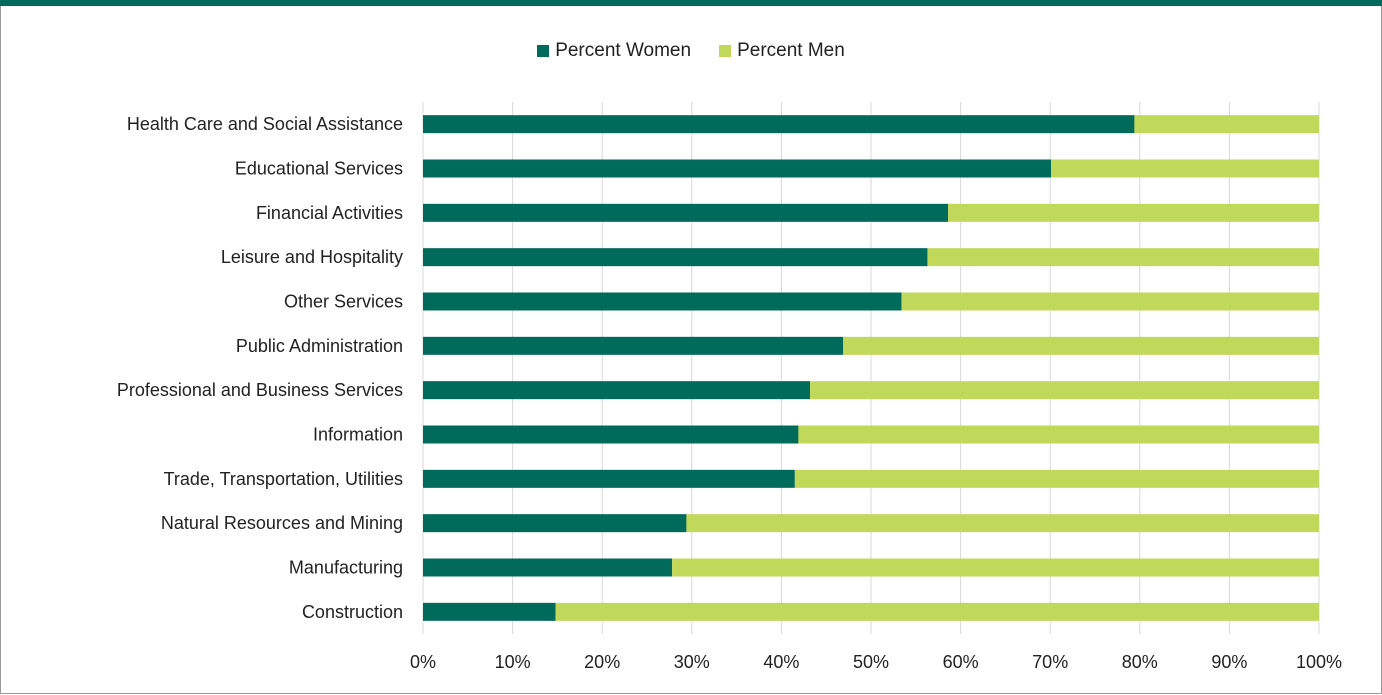 Image resolution: width=1382 pixels, height=695 pixels. What do you see at coordinates (1050, 662) in the screenshot?
I see `x-tick-label: 70%` at bounding box center [1050, 662].